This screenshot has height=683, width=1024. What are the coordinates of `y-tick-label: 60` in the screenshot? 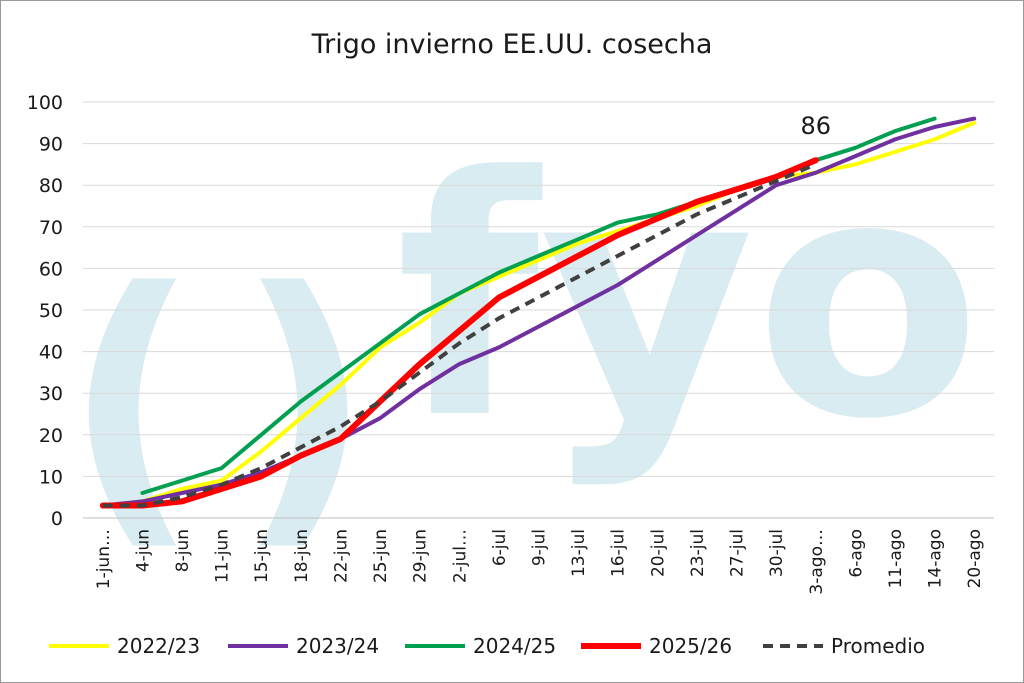 It's located at (51, 269).